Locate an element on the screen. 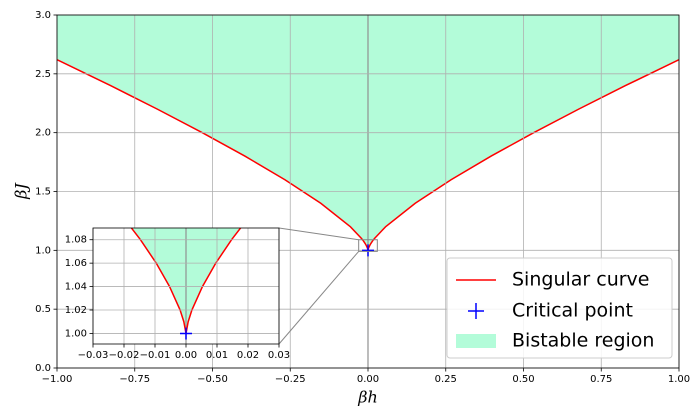  axes-frame is located at coordinates (186, 286).